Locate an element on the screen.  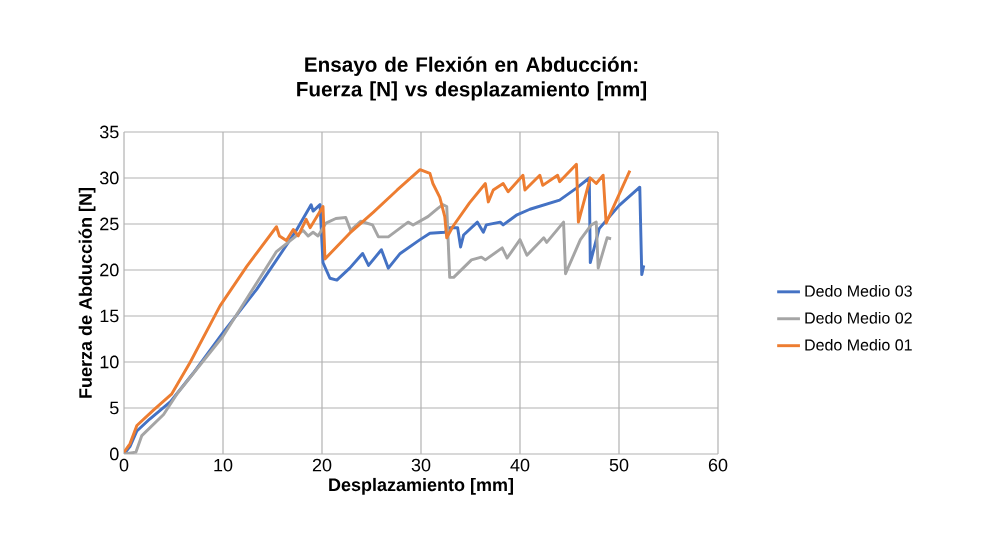
legend-label: Dedo Medio 03 is located at coordinates (858, 291).